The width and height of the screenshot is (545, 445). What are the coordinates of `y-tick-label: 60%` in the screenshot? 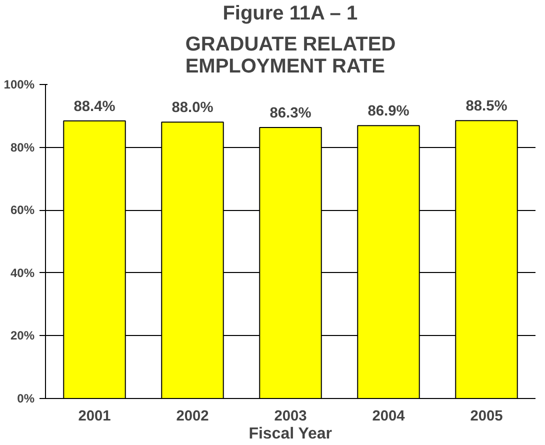 It's located at (22, 210).